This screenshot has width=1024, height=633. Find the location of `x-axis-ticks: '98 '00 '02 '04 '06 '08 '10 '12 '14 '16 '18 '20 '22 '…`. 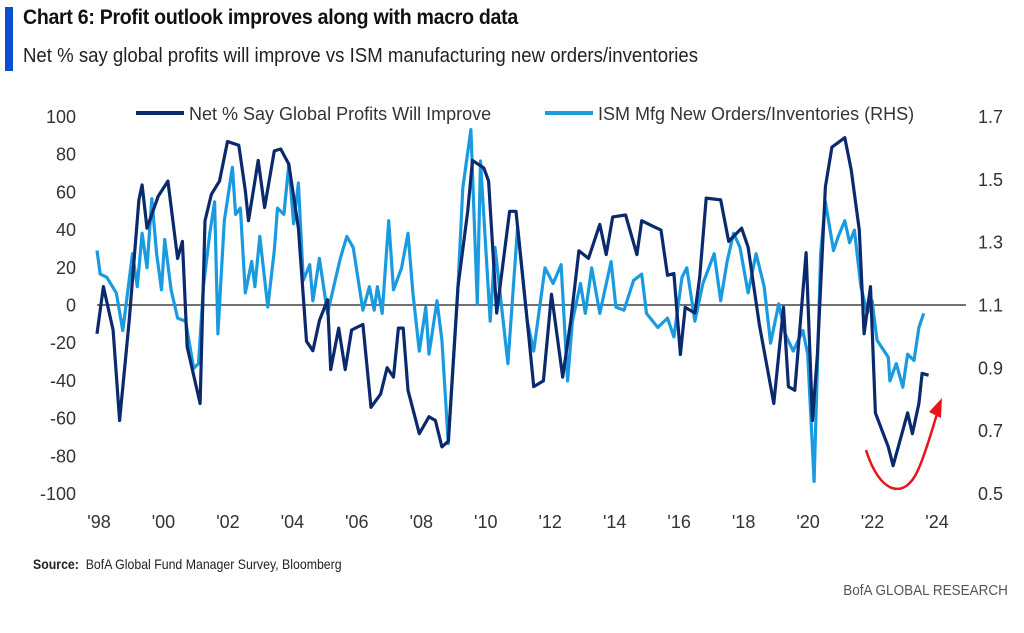

x-axis-ticks: '98 '00 '02 '04 '06 '08 '10 '12 '14 '16 '18 '20 '22 '… is located at coordinates (517, 522).